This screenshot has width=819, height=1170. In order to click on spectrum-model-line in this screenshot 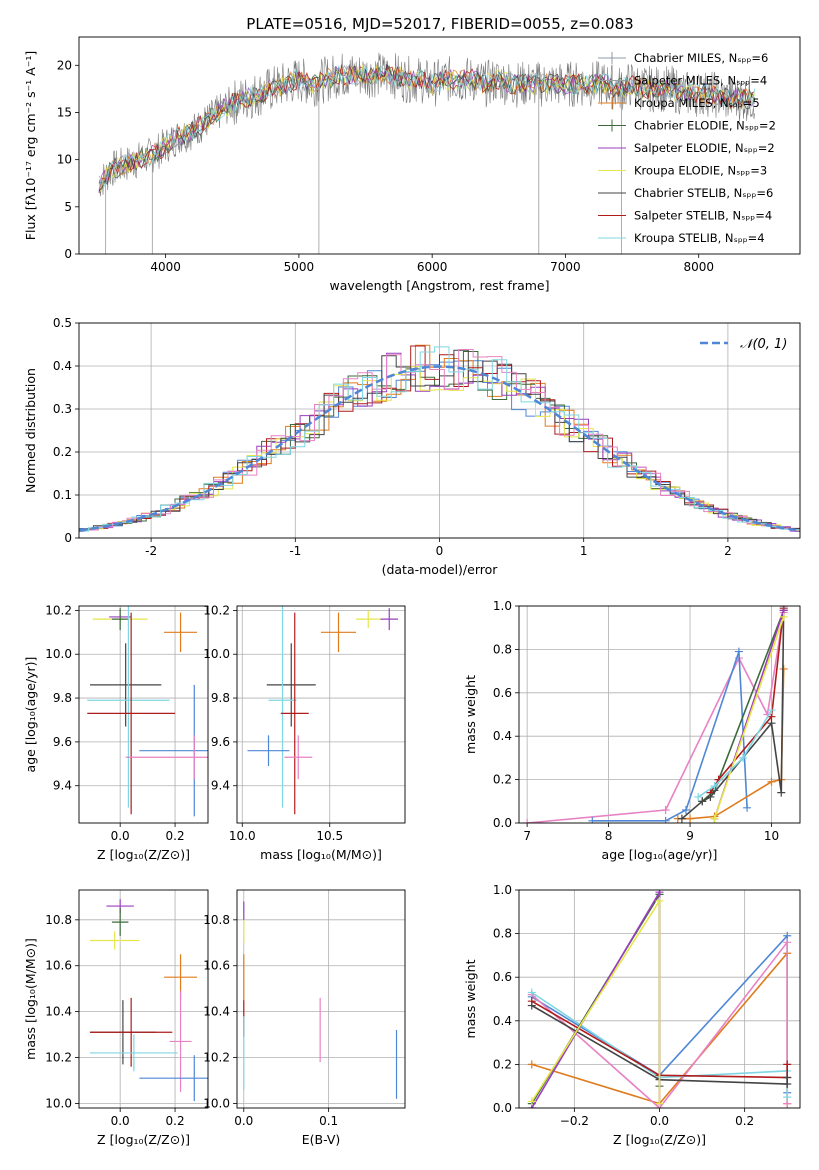, I will do `click(427, 127)`.